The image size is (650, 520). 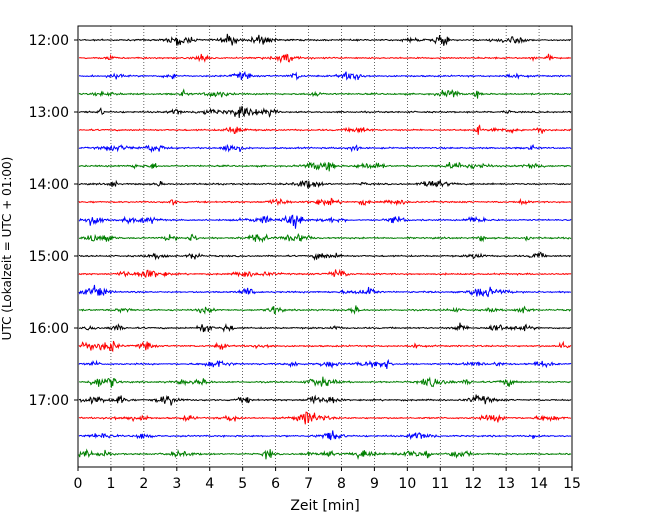 I want to click on y-tick-label: 17:00, so click(x=49, y=401).